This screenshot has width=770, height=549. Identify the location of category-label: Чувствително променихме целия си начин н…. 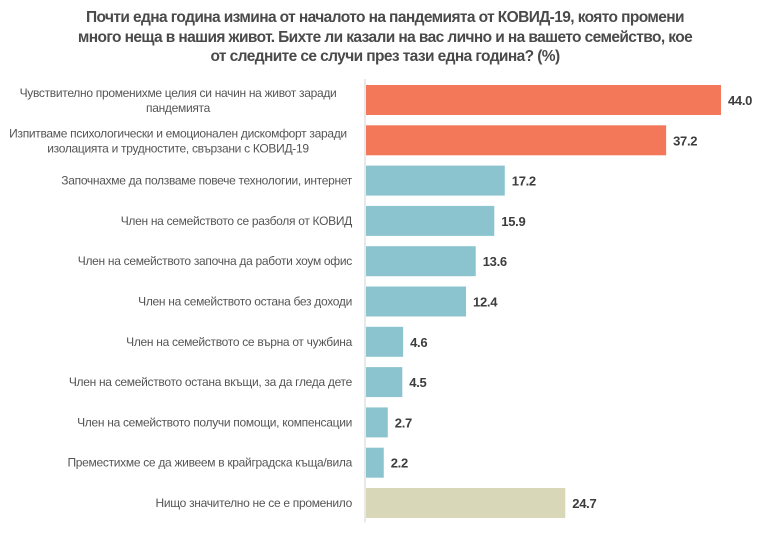
(178, 93).